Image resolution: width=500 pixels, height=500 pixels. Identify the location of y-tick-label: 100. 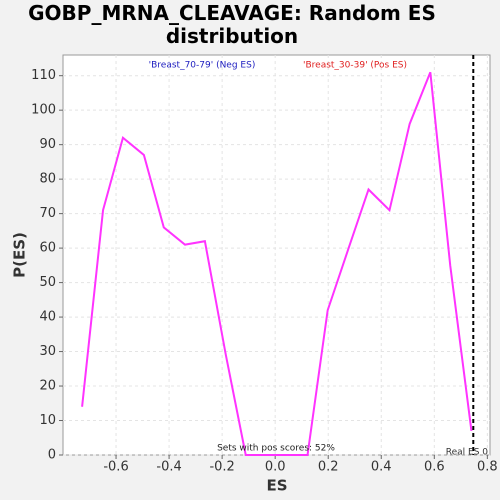
(43, 110).